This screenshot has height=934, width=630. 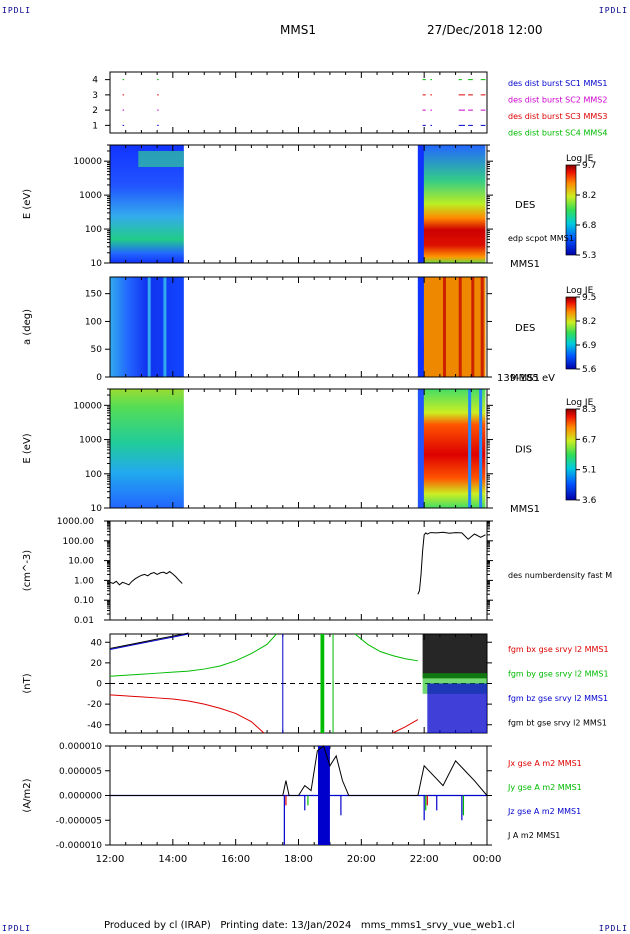 What do you see at coordinates (589, 226) in the screenshot?
I see `colorbar-tick-label: 6.8` at bounding box center [589, 226].